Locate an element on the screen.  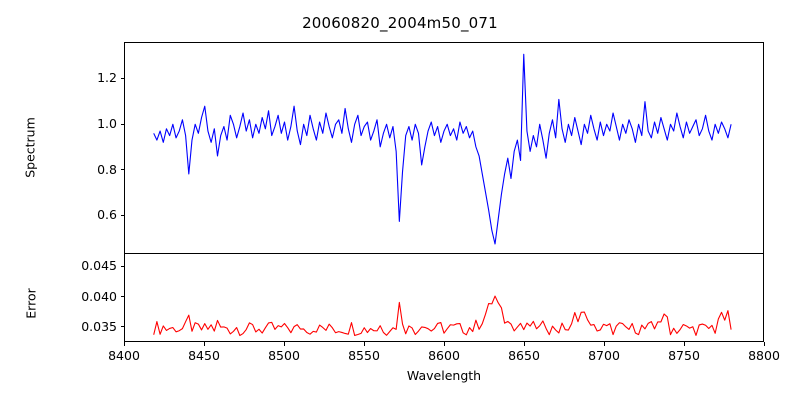
wavelength-x-tick-label: 8650 is located at coordinates (524, 355).